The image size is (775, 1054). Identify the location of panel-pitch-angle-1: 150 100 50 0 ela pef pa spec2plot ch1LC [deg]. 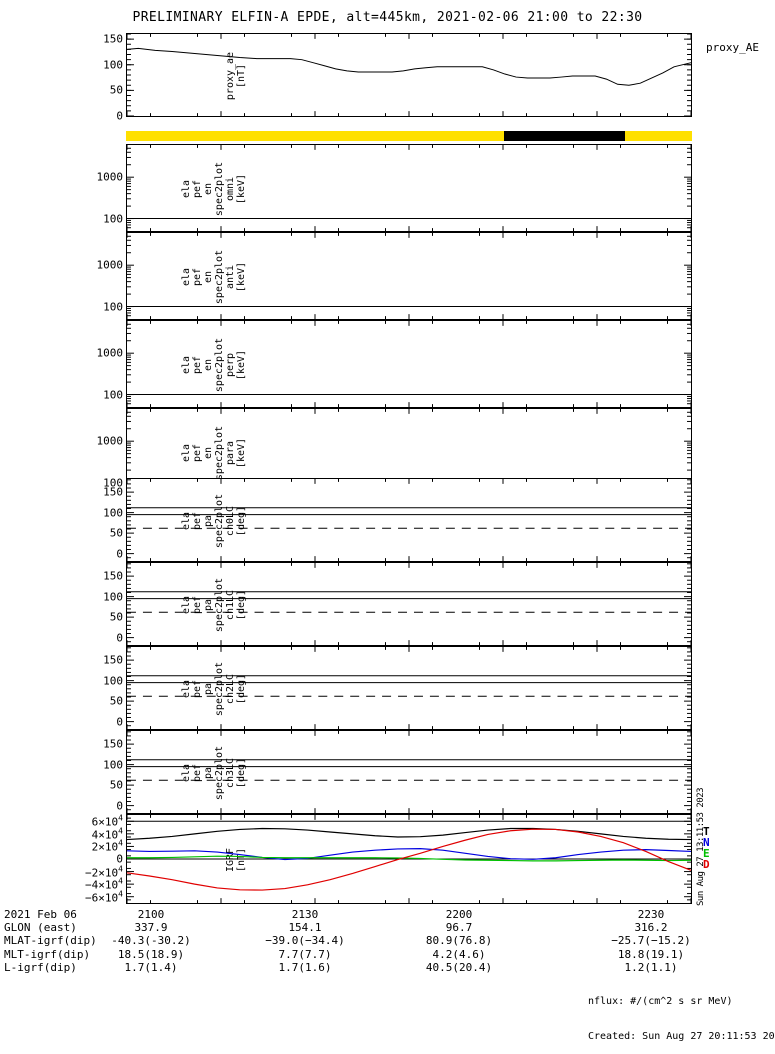
(397, 604).